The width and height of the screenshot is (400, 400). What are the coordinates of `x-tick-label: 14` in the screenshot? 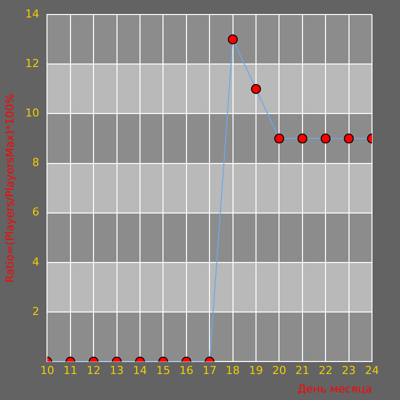 It's located at (140, 371).